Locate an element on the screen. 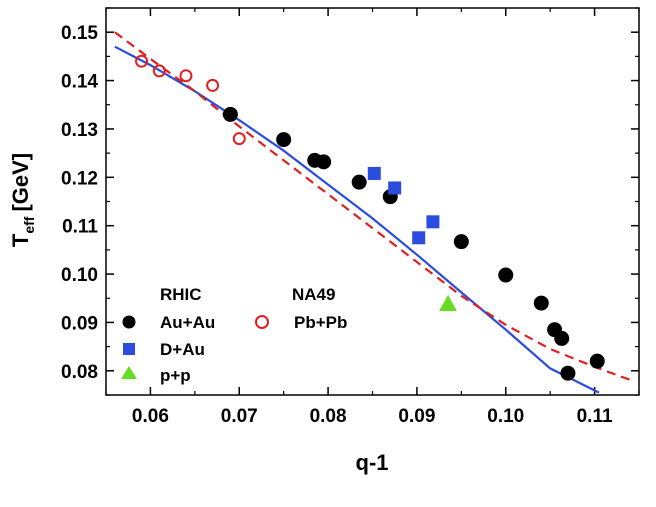 This screenshot has height=507, width=656. x-axis-title: q-1 is located at coordinates (372, 462).